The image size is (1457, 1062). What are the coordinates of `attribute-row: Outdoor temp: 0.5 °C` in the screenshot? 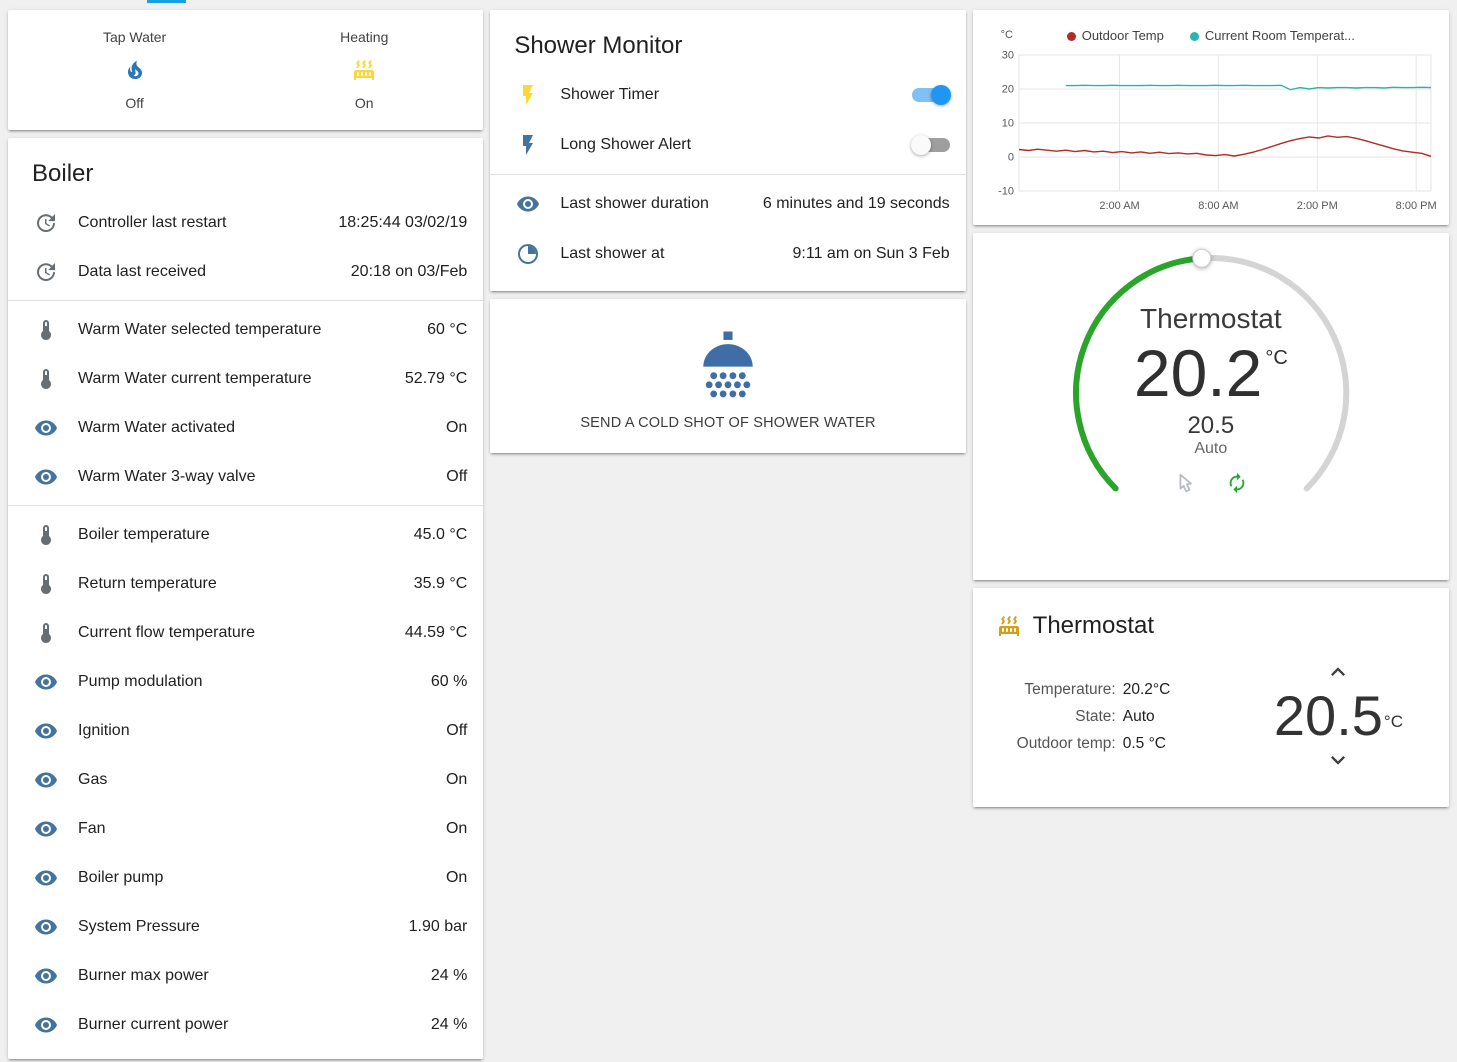 It's located at (1094, 743).